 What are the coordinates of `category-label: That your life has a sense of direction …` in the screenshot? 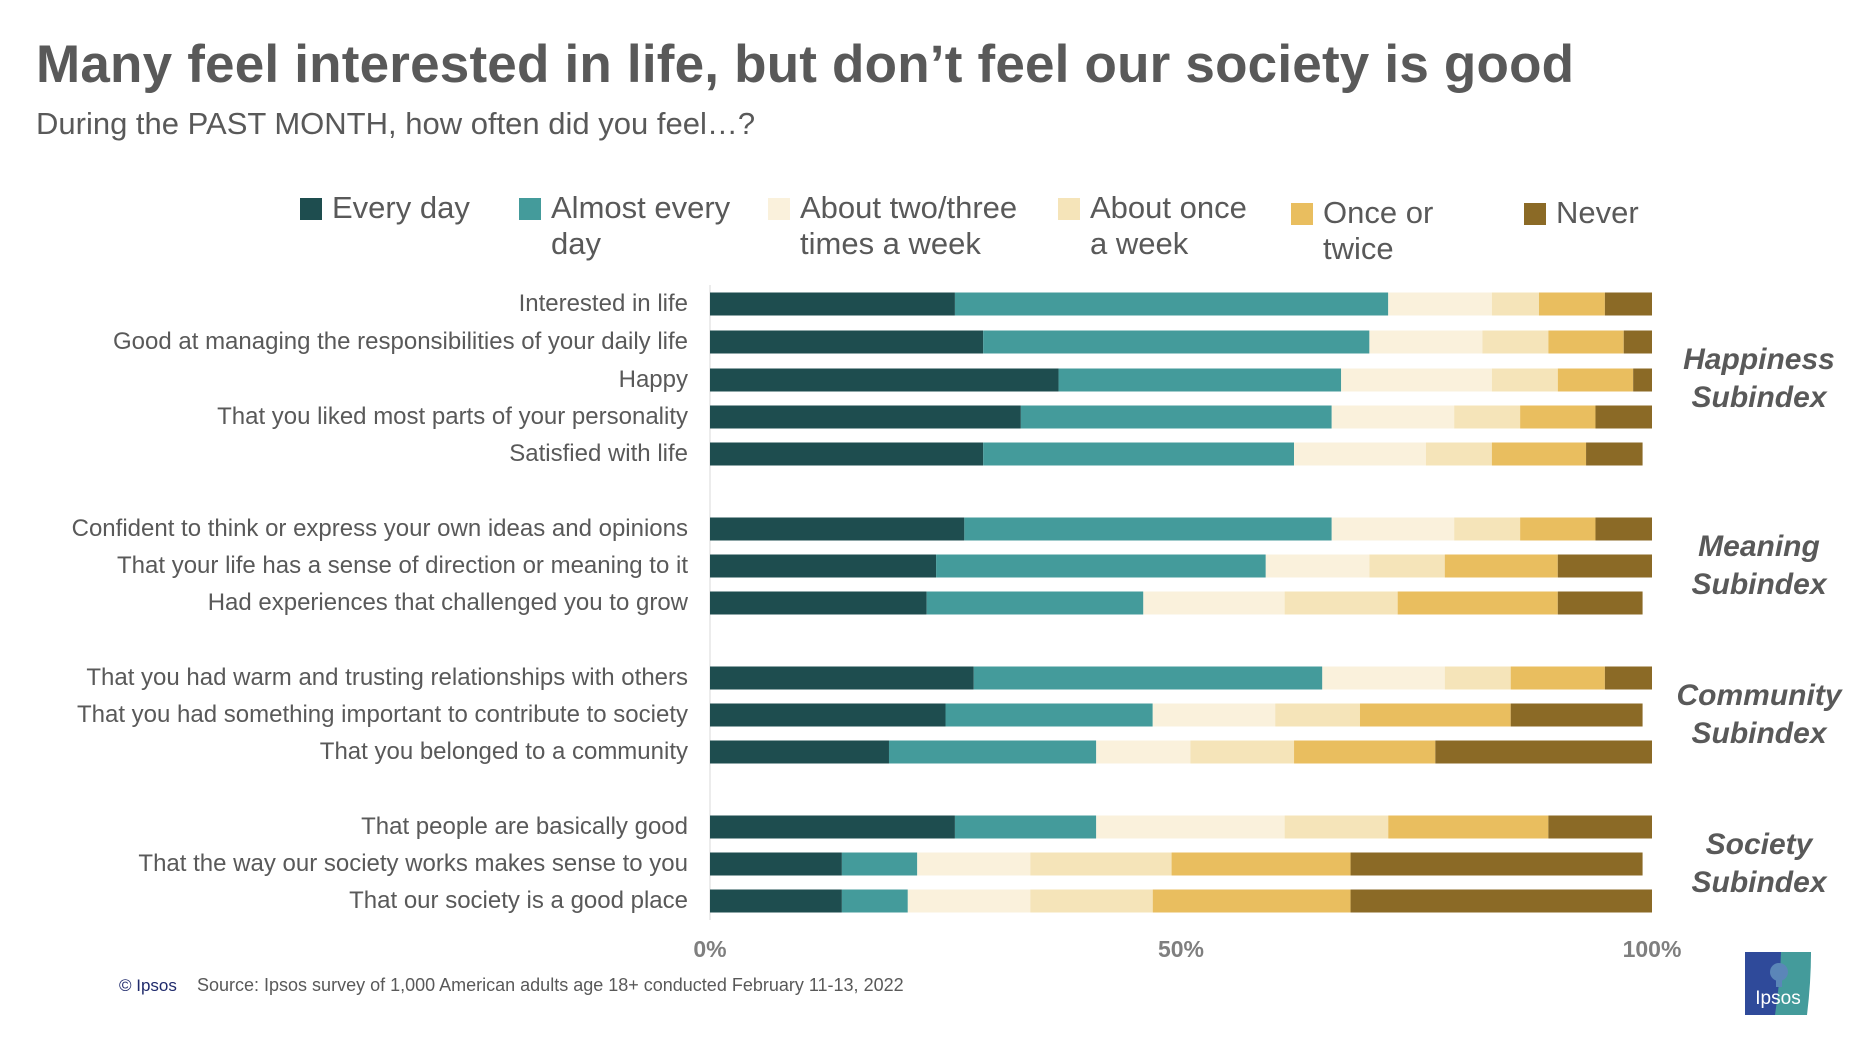 It's located at (402, 565).